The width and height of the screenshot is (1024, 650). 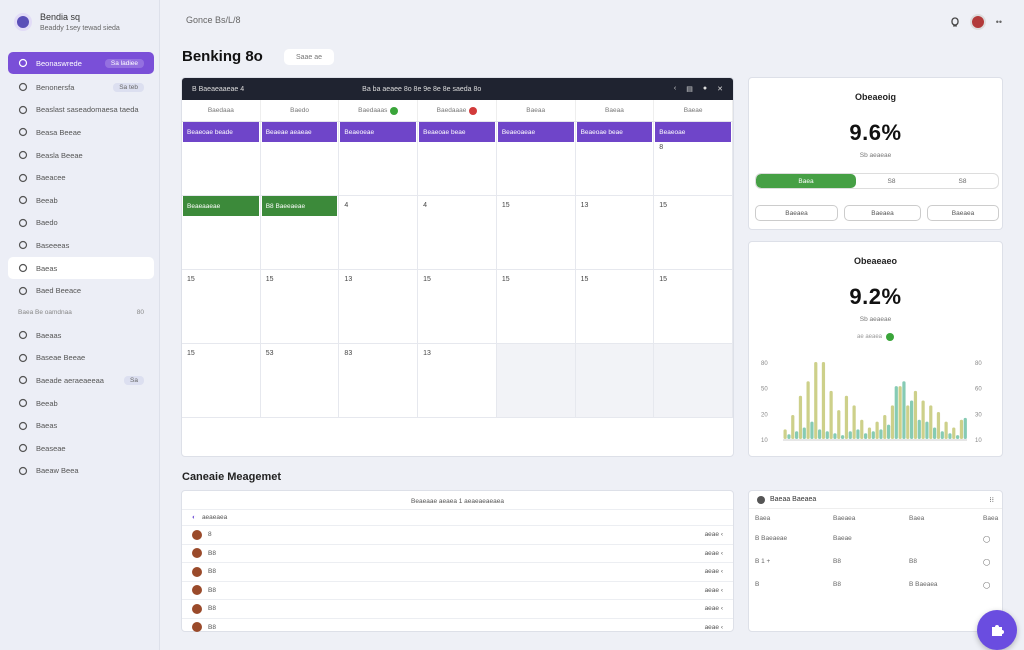 I want to click on stat-1-button-a: Baeaea, so click(x=796, y=213).